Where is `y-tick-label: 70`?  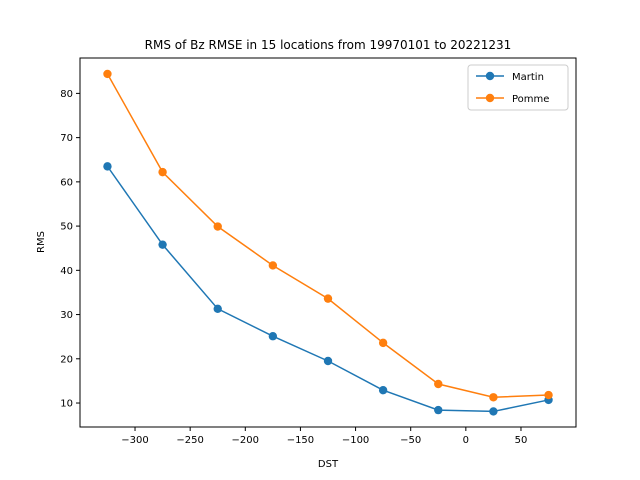 y-tick-label: 70 is located at coordinates (66, 138).